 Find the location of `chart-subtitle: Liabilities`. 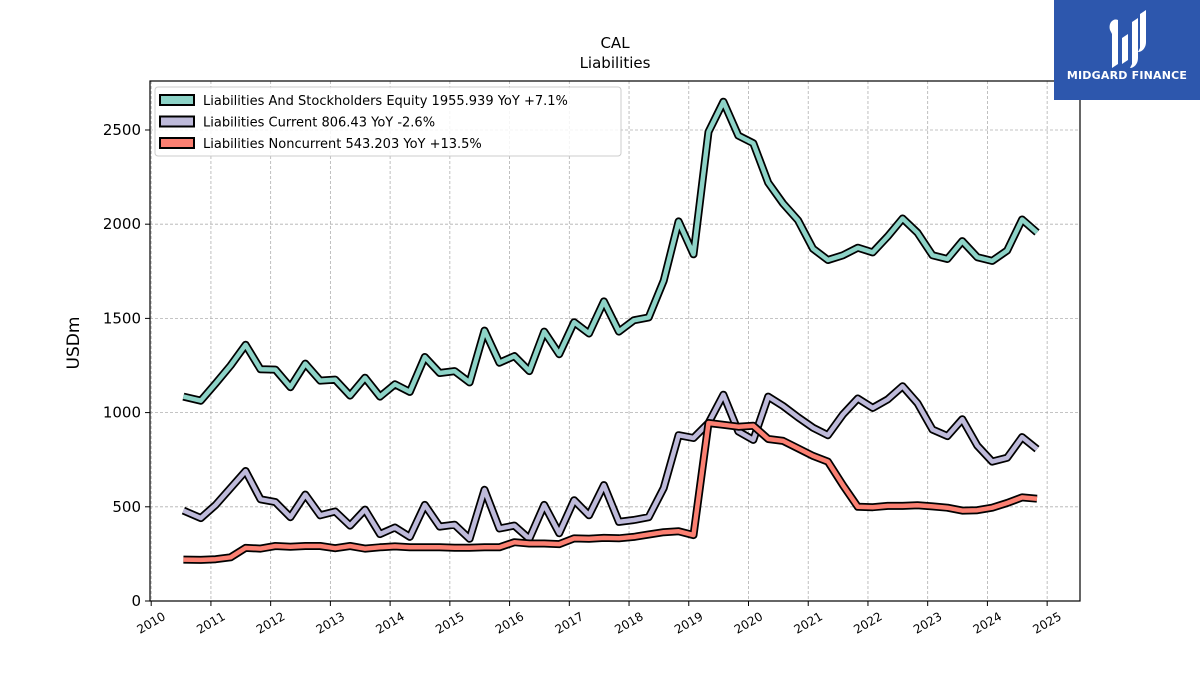

chart-subtitle: Liabilities is located at coordinates (615, 63).